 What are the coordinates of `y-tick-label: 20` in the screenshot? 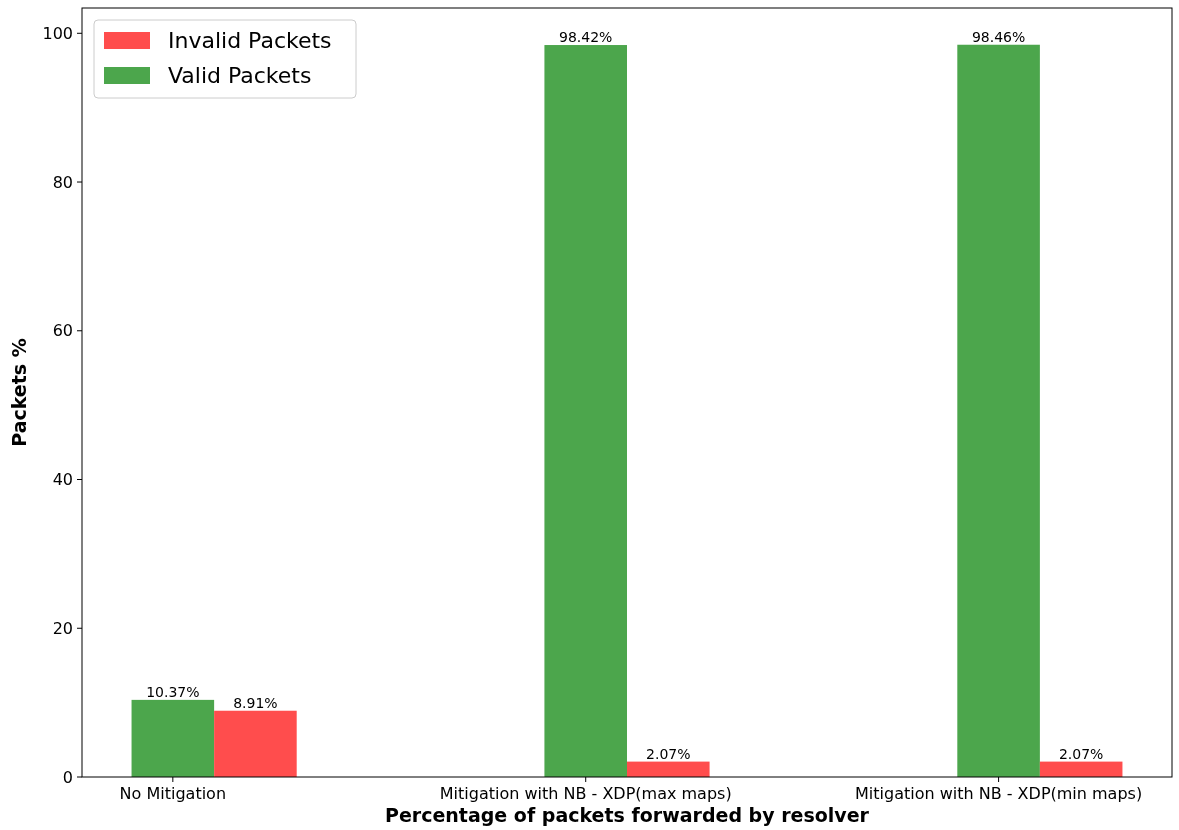 It's located at (62, 628).